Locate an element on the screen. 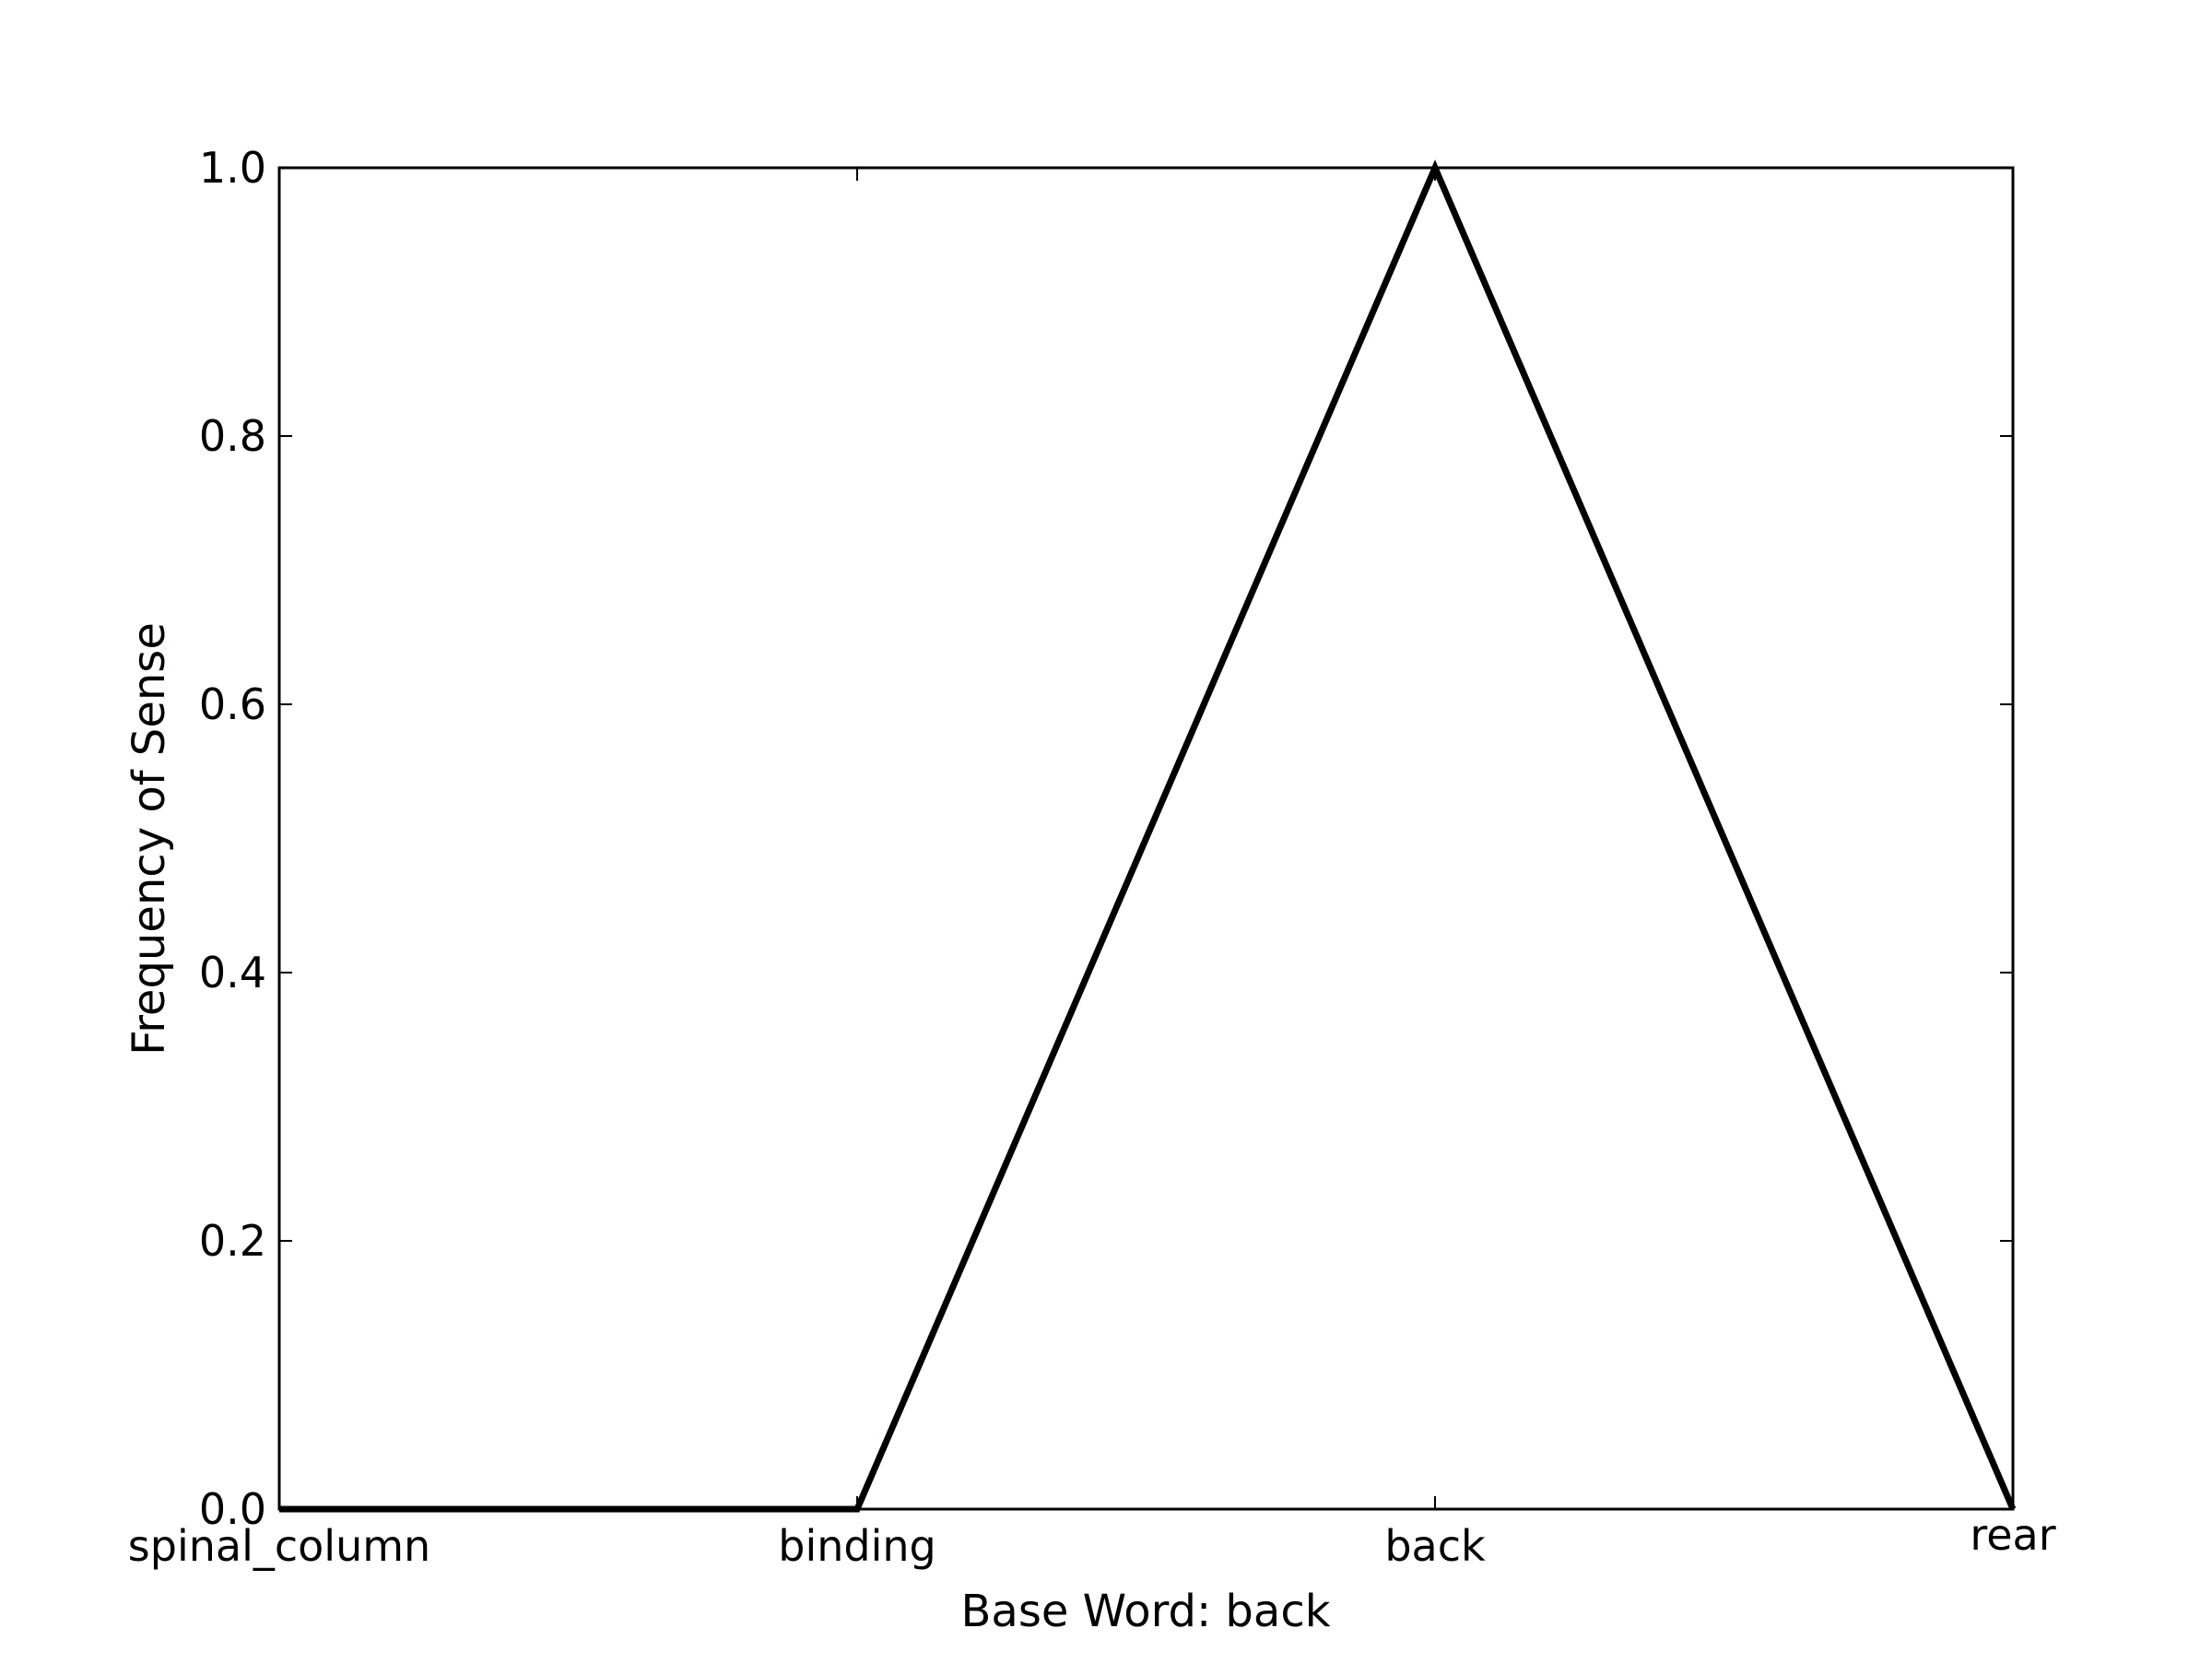 The image size is (2212, 1664). y-tick-label: 0.4 is located at coordinates (232, 972).